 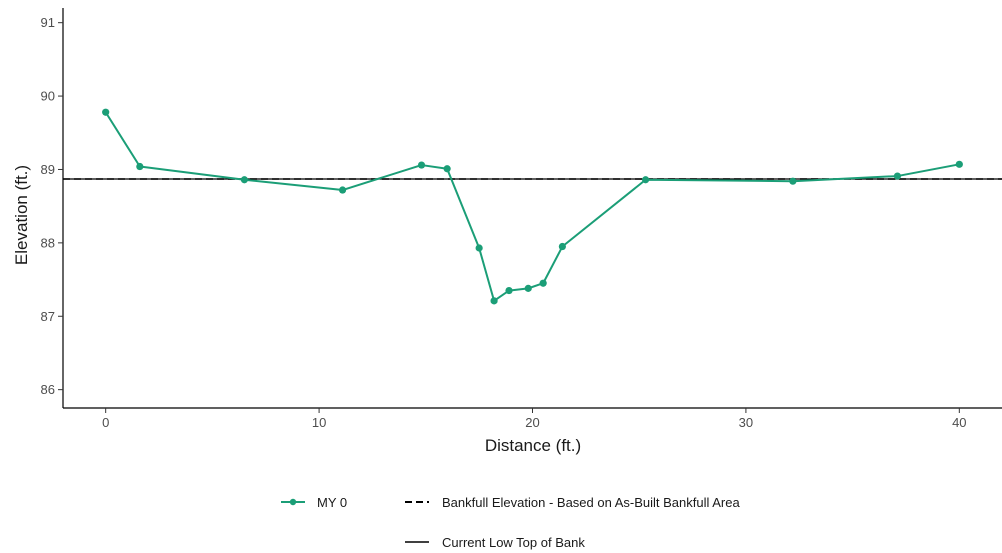 What do you see at coordinates (746, 422) in the screenshot?
I see `x-tick-label: 30` at bounding box center [746, 422].